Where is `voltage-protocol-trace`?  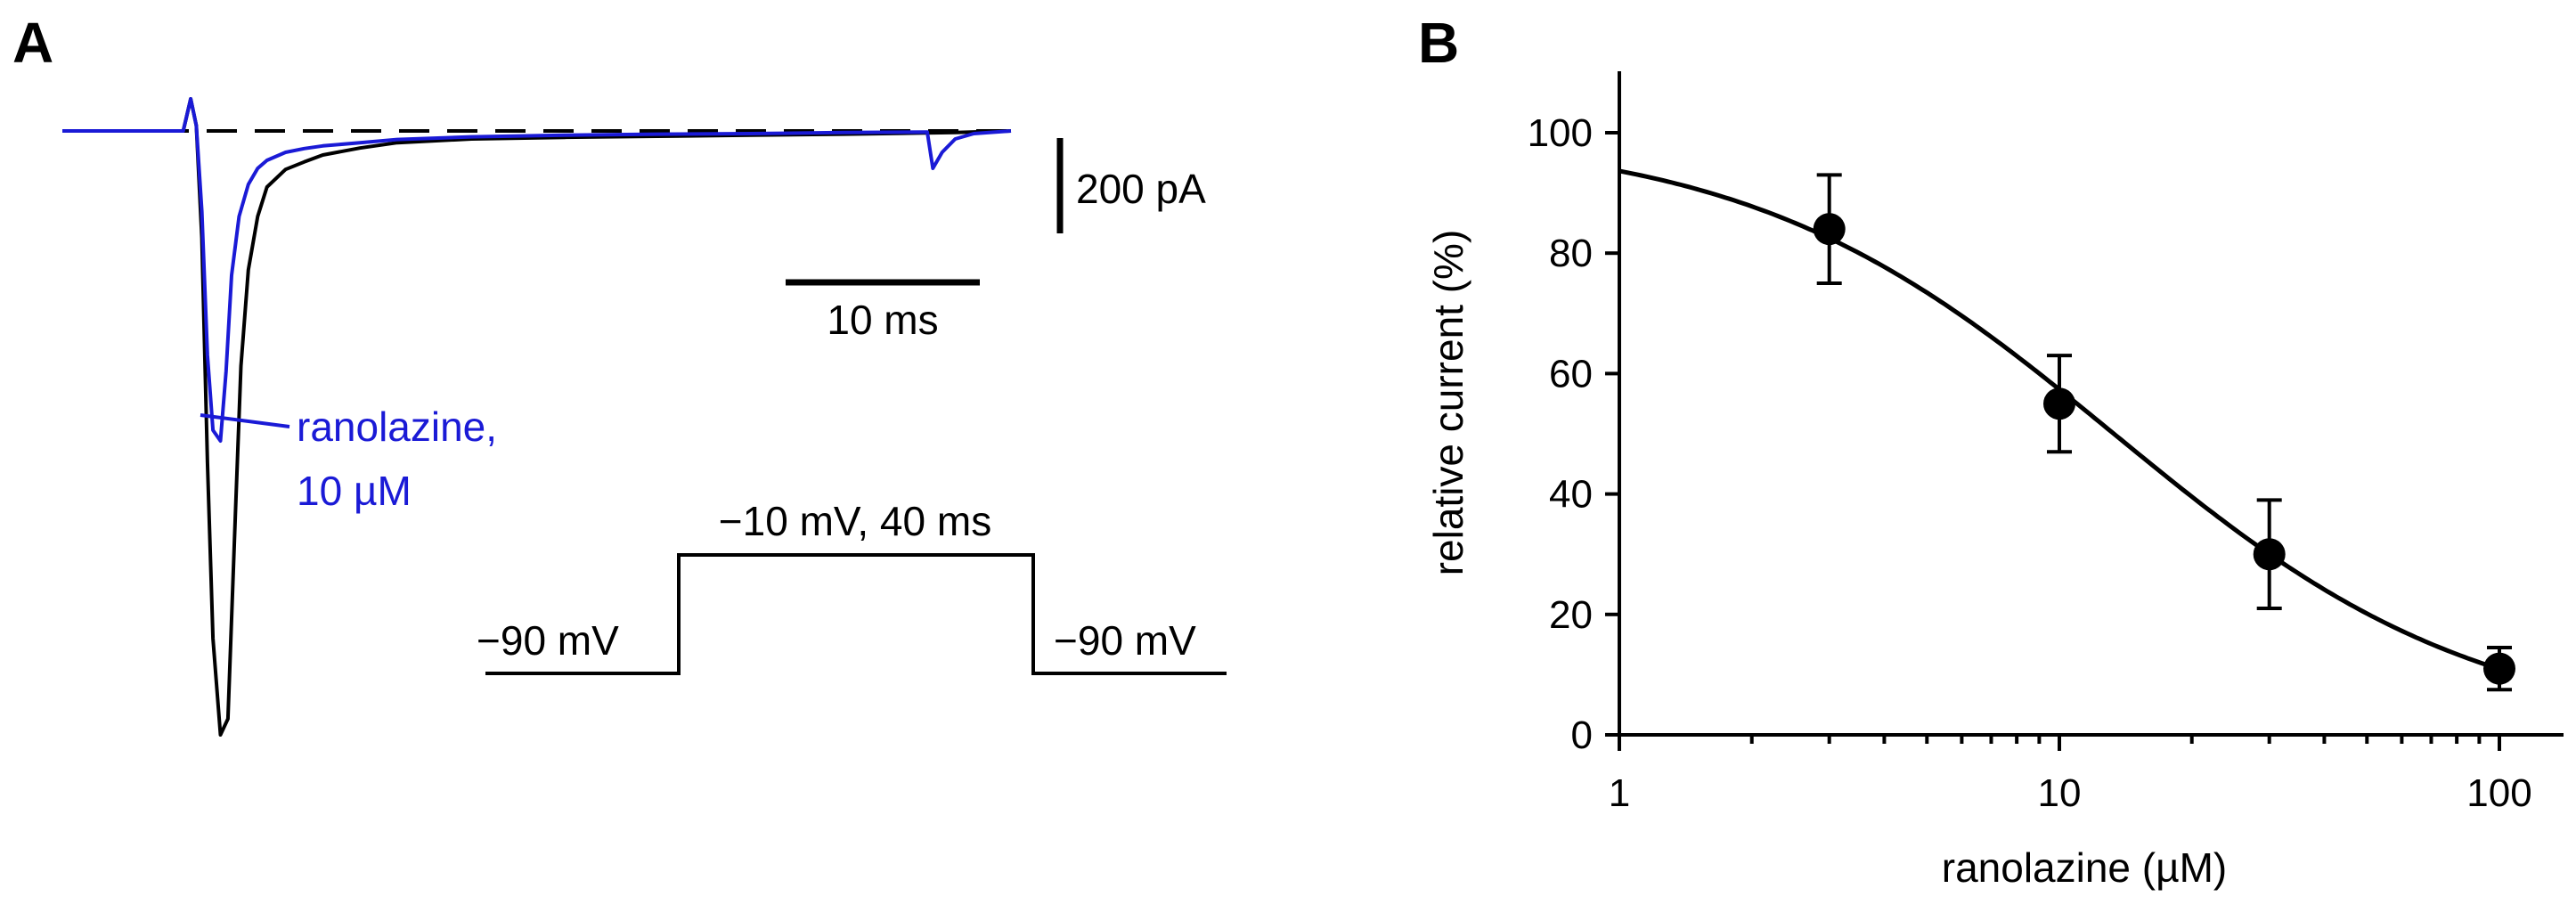 voltage-protocol-trace is located at coordinates (856, 614).